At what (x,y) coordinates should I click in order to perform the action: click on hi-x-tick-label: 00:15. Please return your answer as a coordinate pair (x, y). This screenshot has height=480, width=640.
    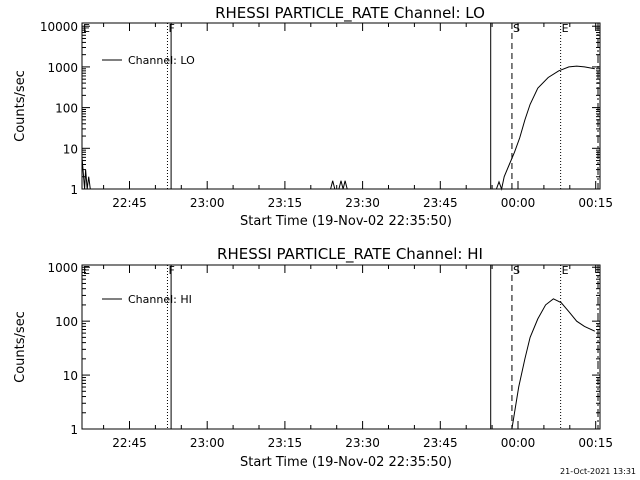
    Looking at the image, I should click on (595, 443).